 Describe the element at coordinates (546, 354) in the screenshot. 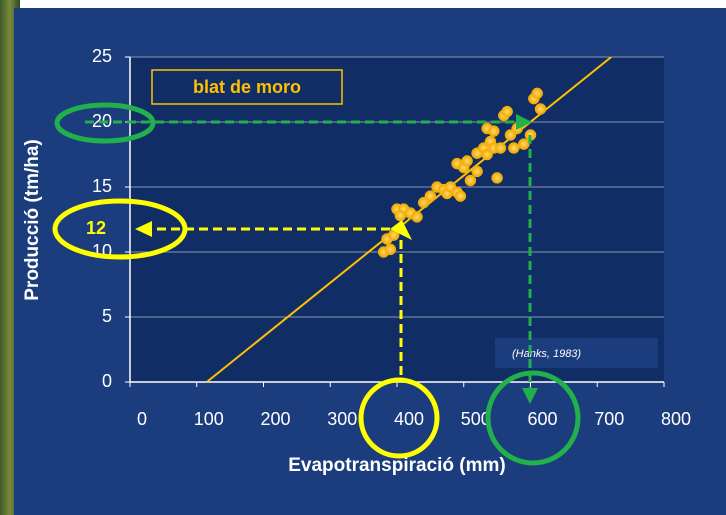

I see `annotation: (Hanks, 1983)` at that location.